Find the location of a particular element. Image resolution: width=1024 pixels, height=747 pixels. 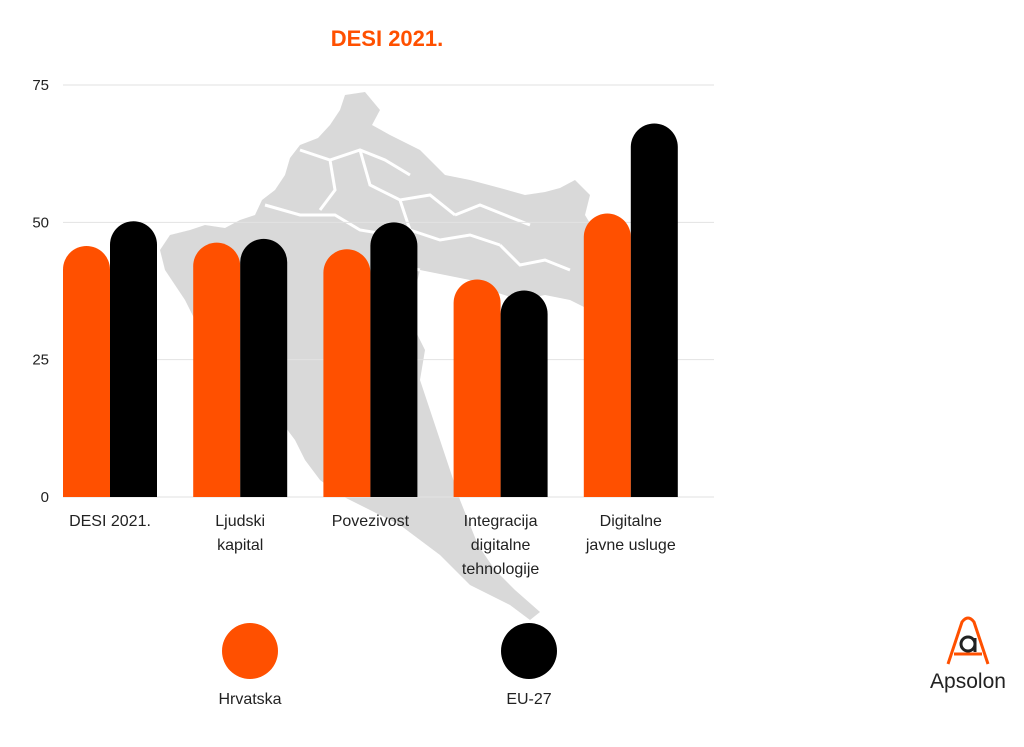

legend-label: Hrvatska is located at coordinates (249, 699).